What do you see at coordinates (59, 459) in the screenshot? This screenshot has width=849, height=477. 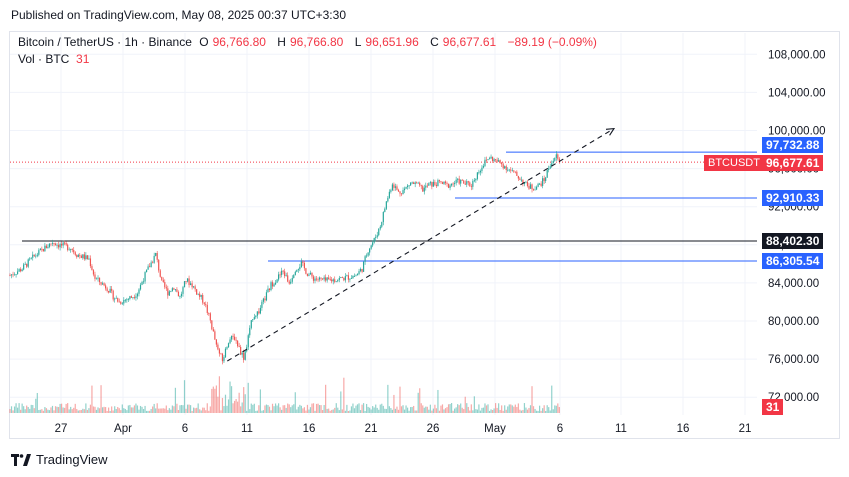 I see `tradingview-footer: TradingView` at bounding box center [59, 459].